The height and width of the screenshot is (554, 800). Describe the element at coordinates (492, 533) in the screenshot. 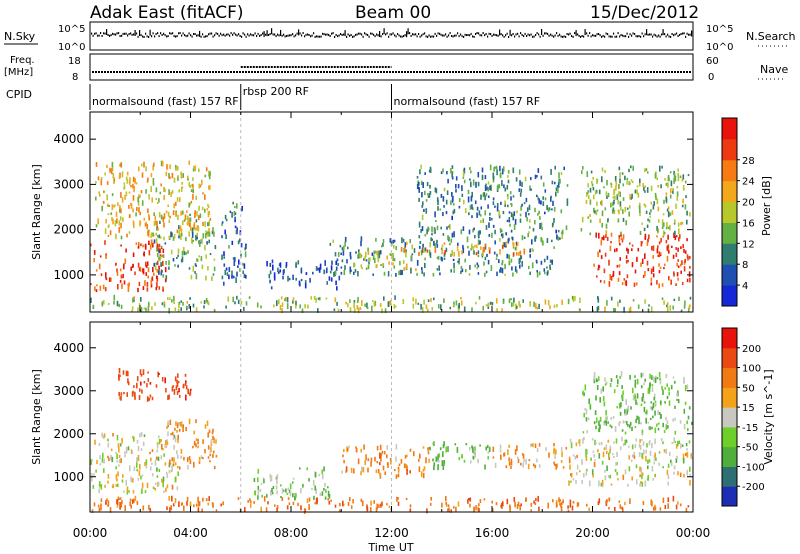

I see `time-tick-label: 16:00` at that location.